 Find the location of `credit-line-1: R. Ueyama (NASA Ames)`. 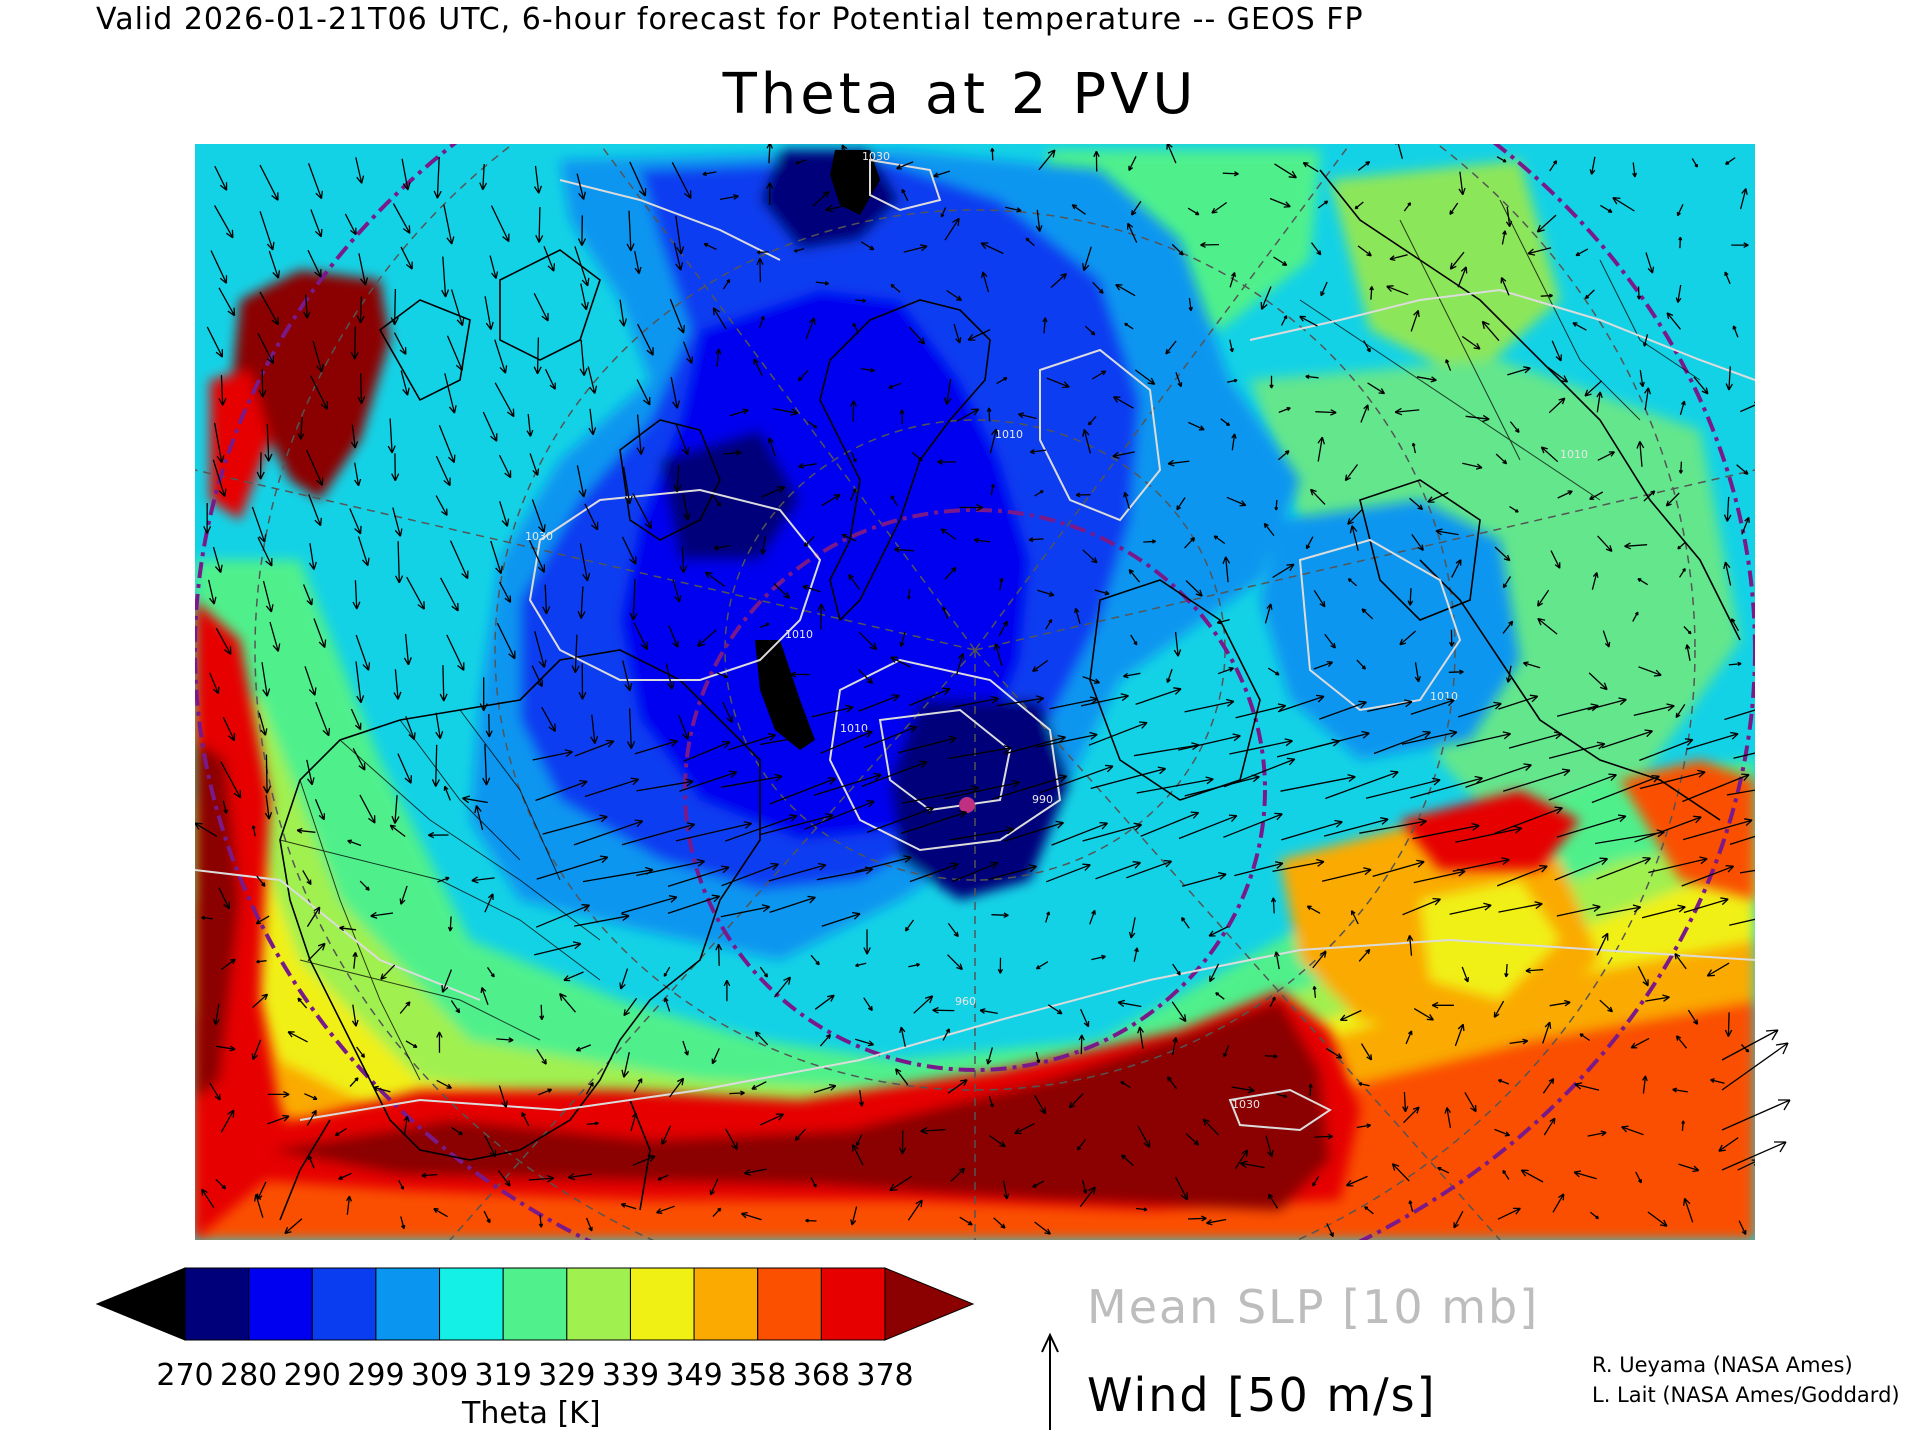

credit-line-1: R. Ueyama (NASA Ames) is located at coordinates (1722, 1365).